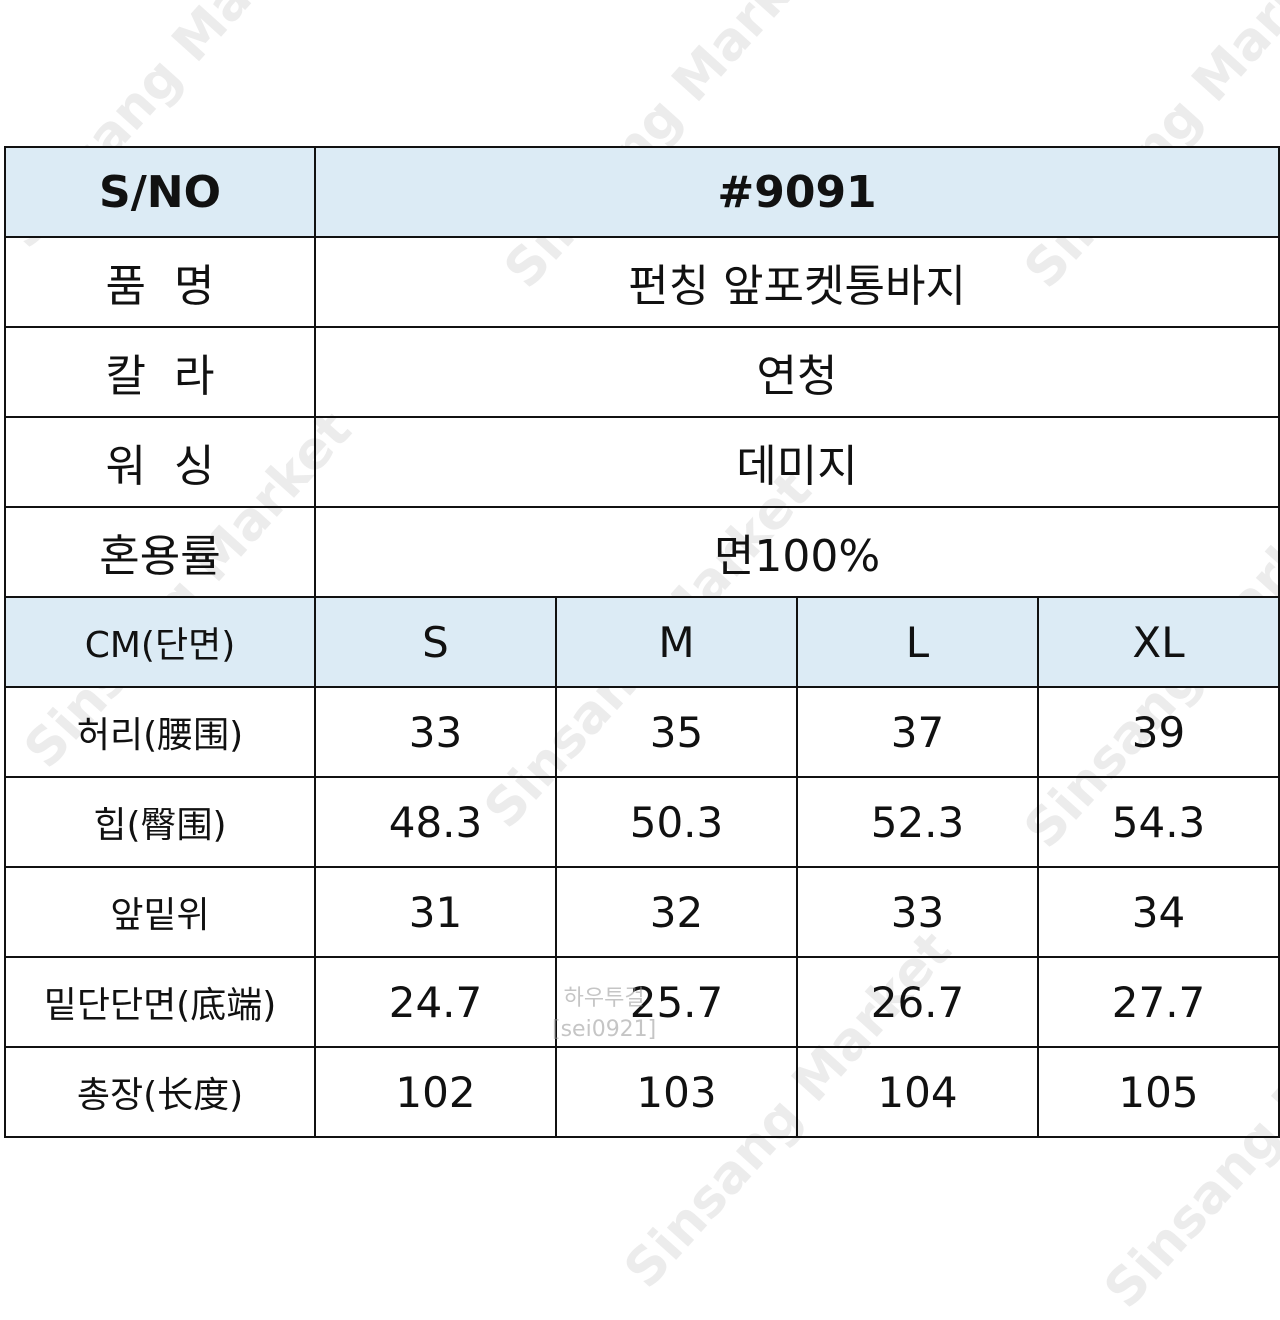 This screenshot has width=1280, height=1320. I want to click on color-label: 칼 라, so click(160, 372).